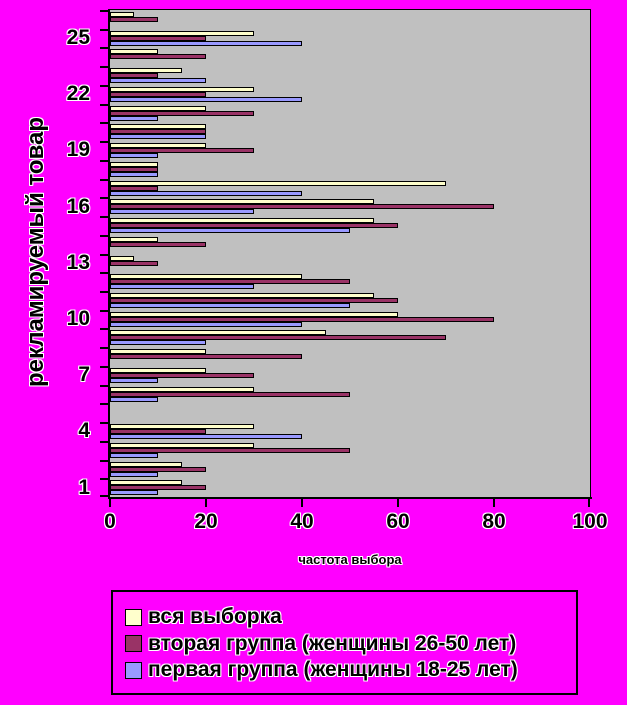  What do you see at coordinates (78, 262) in the screenshot?
I see `y-axis-tick-label: 13` at bounding box center [78, 262].